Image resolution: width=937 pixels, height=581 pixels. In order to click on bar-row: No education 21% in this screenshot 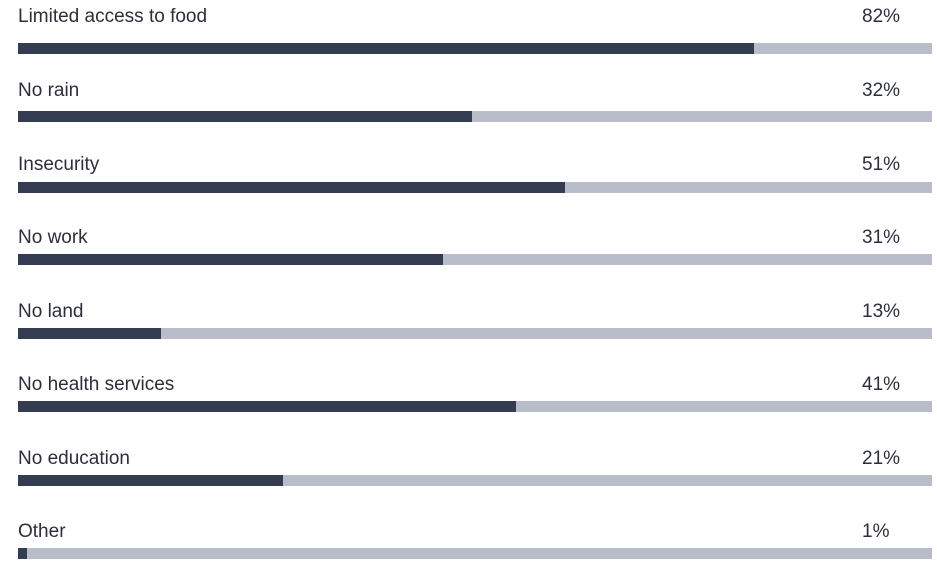, I will do `click(468, 478)`.